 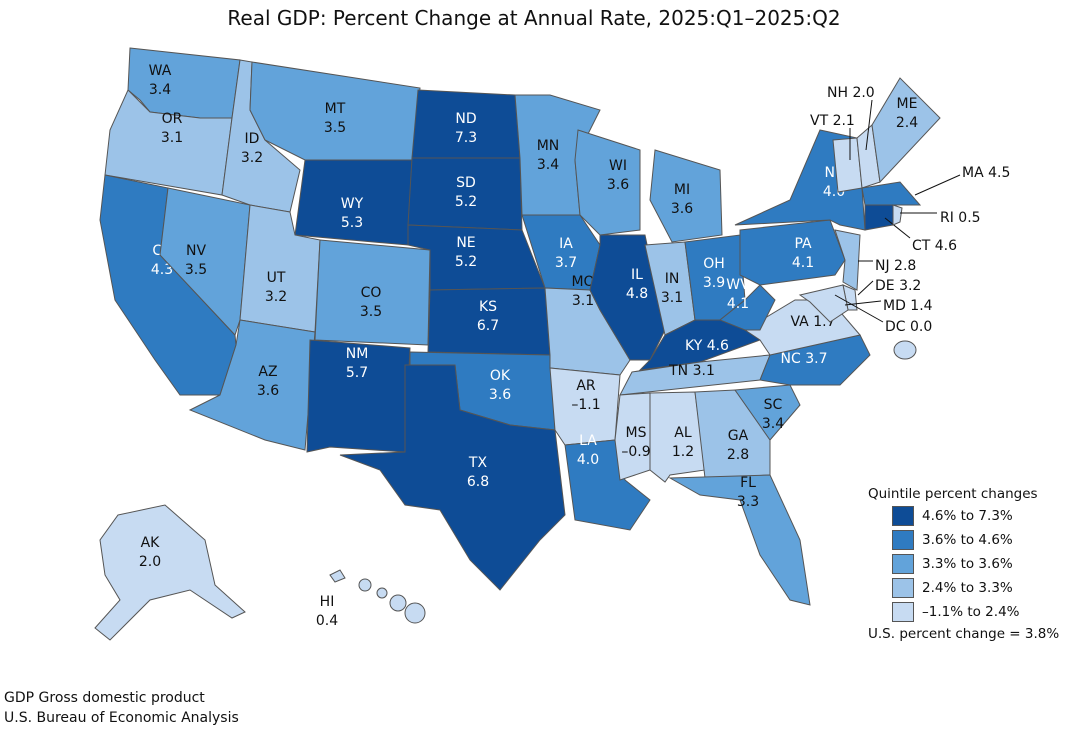 What do you see at coordinates (975, 540) in the screenshot?
I see `legend-item: 3.6% to 4.6%` at bounding box center [975, 540].